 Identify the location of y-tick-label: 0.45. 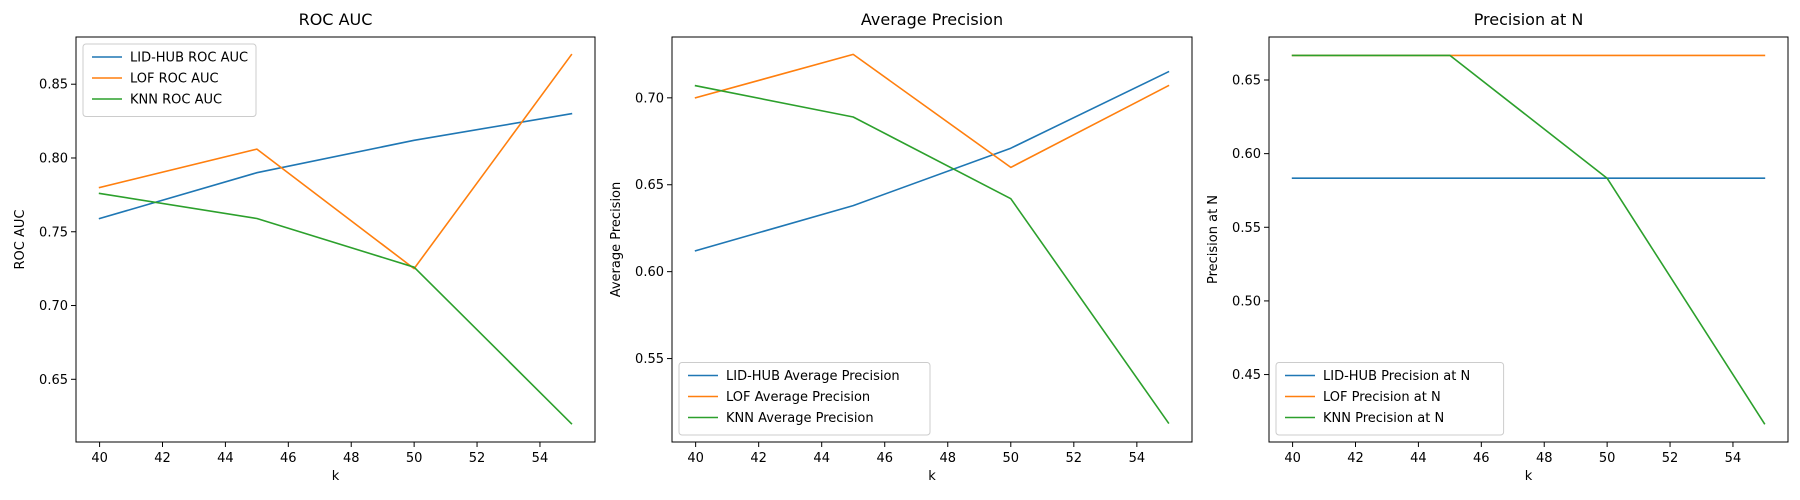
(1246, 375).